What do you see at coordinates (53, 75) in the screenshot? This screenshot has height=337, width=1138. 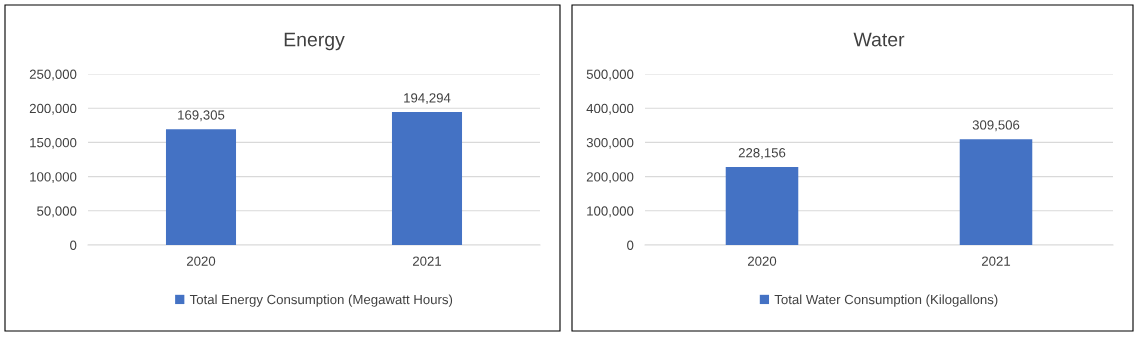 I see `y-tick-label: 250,000` at bounding box center [53, 75].